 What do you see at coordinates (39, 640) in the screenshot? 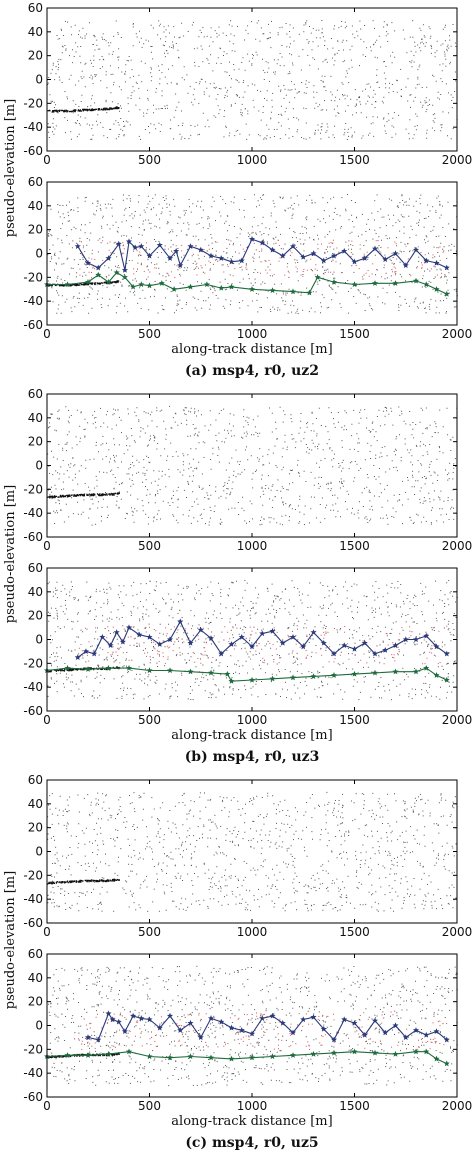
I see `y-tick-label: 0` at bounding box center [39, 640].